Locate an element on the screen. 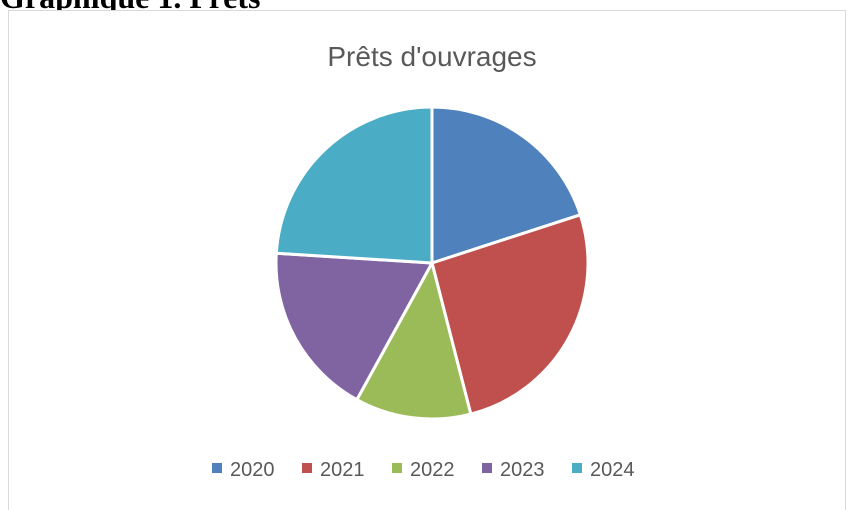  legend-item-2021: 2021 is located at coordinates (333, 470).